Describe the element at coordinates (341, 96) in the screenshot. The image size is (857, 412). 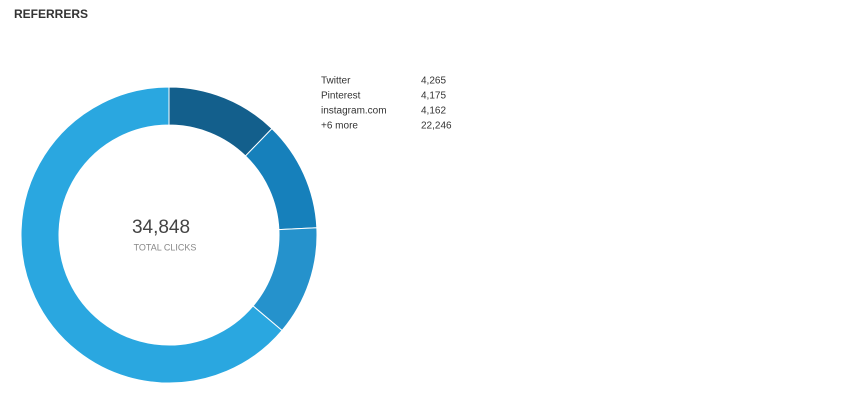
I see `legend-label: Pinterest` at that location.